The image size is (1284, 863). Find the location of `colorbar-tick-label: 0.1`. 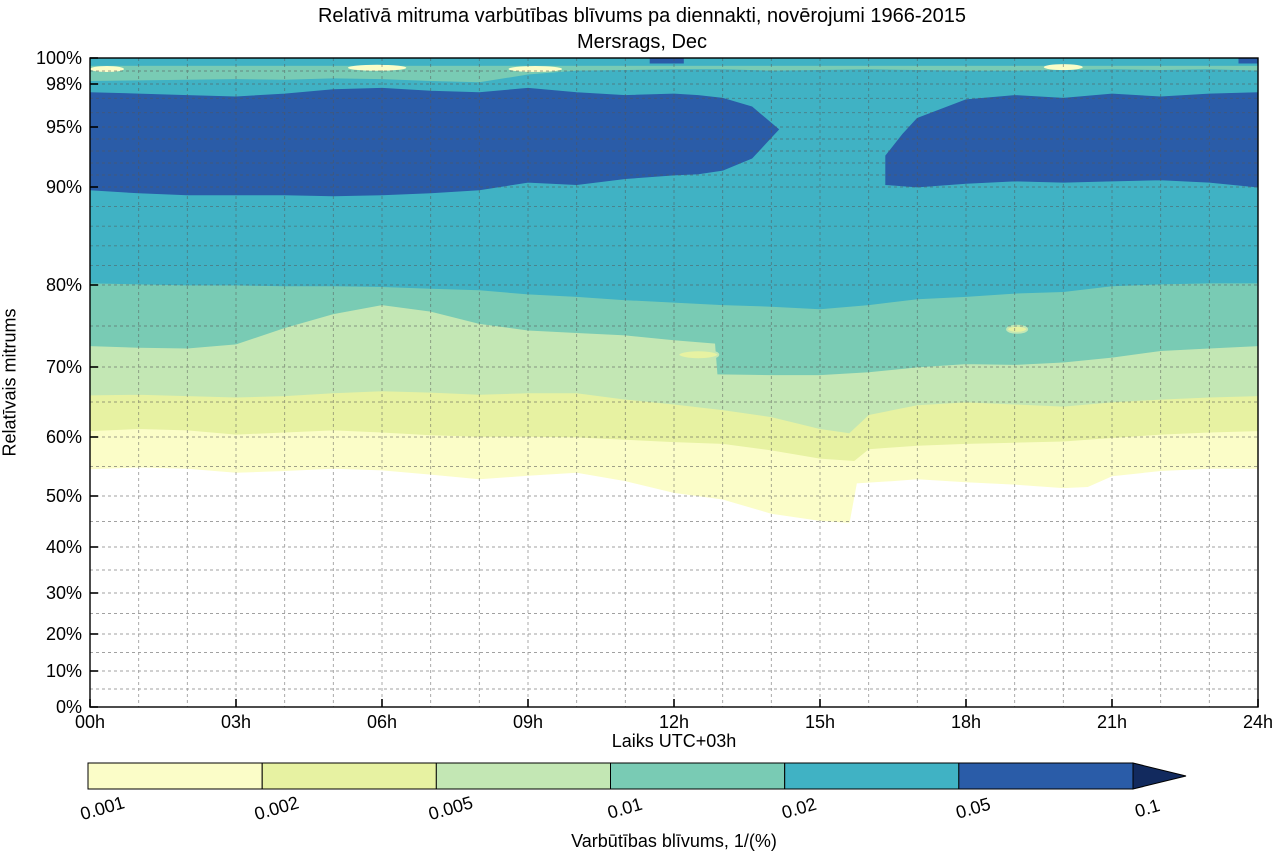

colorbar-tick-label: 0.1 is located at coordinates (1148, 808).